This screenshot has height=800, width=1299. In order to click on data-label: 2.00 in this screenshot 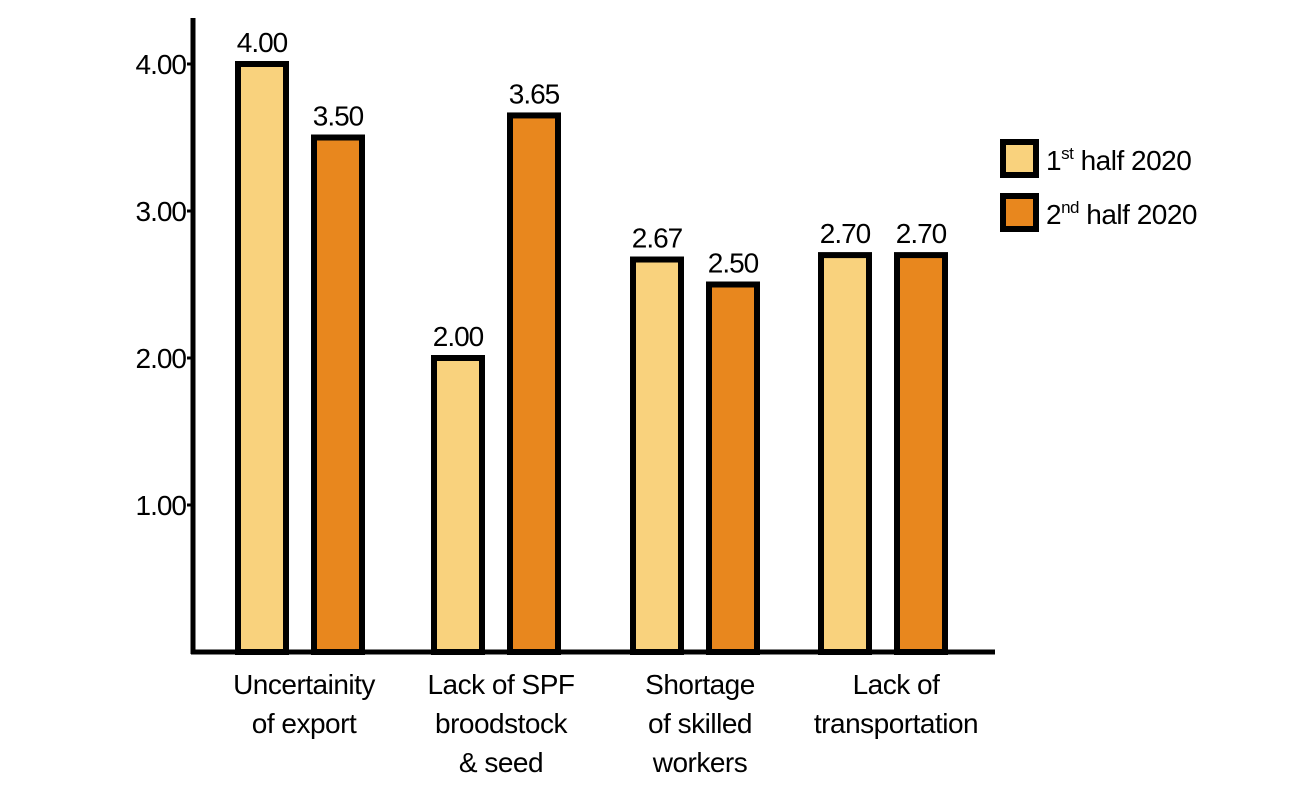, I will do `click(458, 336)`.